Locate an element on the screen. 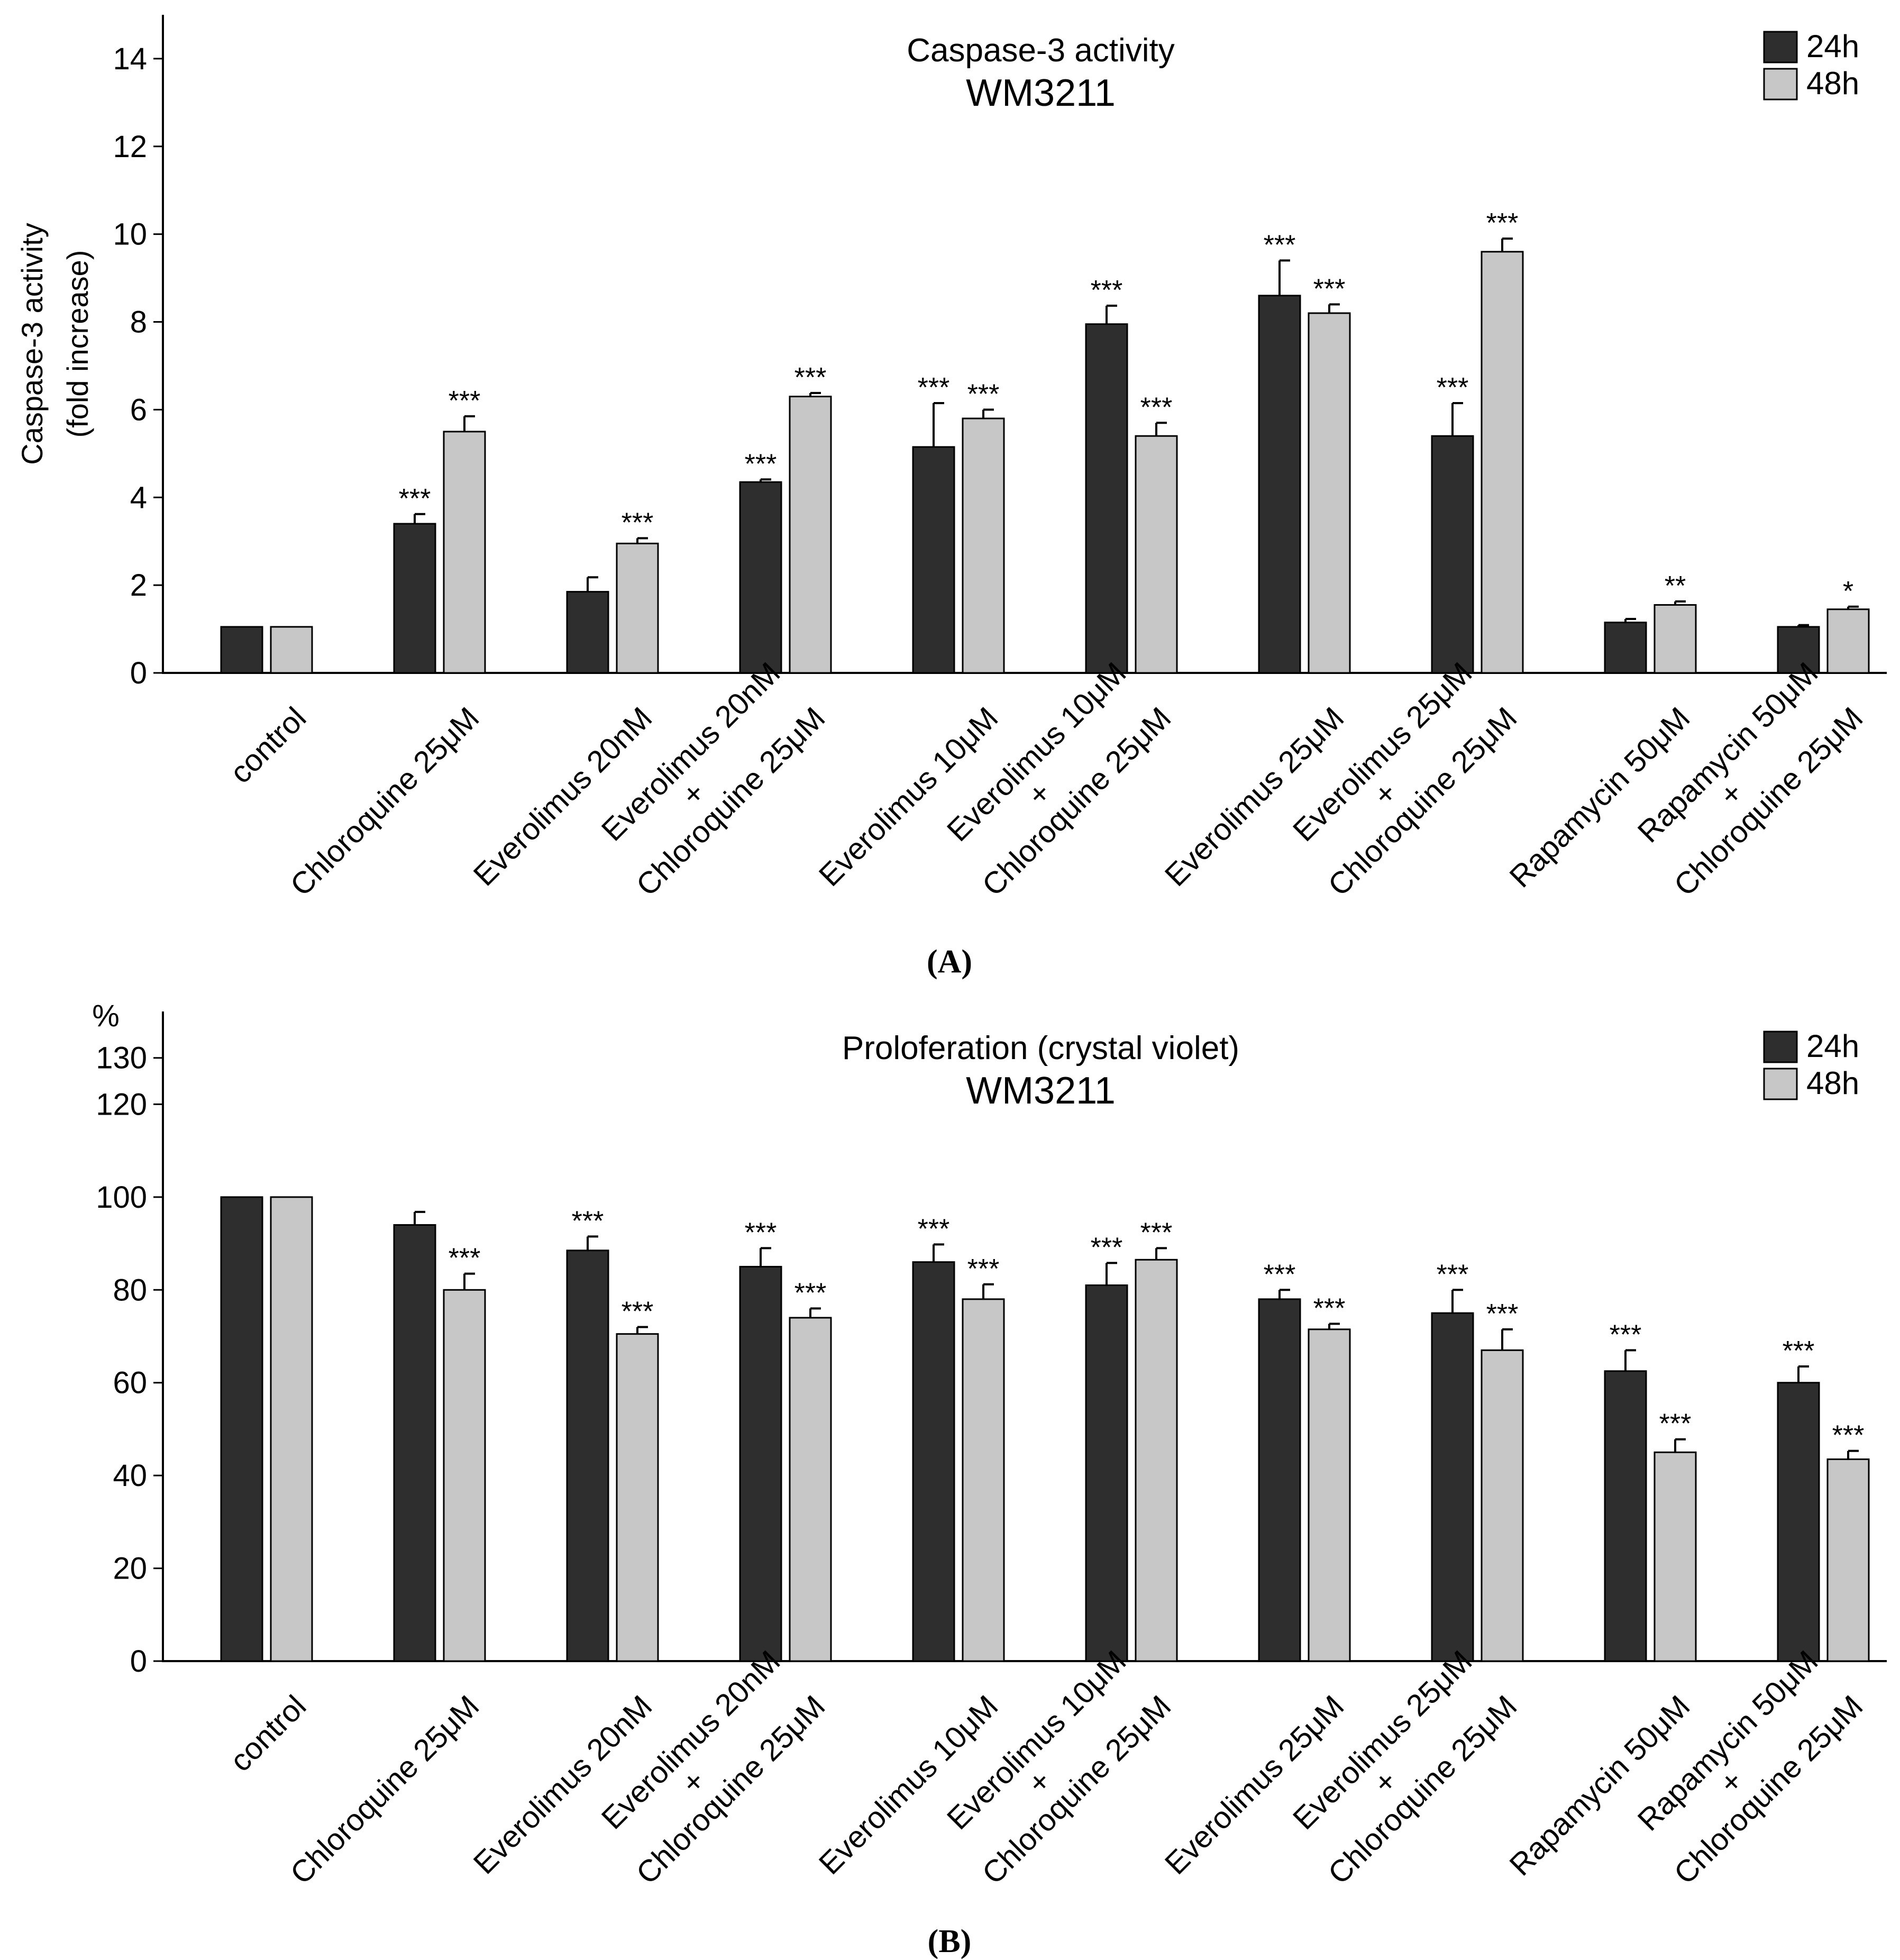 The width and height of the screenshot is (1900, 1960). y-tick-label: 14 is located at coordinates (130, 59).